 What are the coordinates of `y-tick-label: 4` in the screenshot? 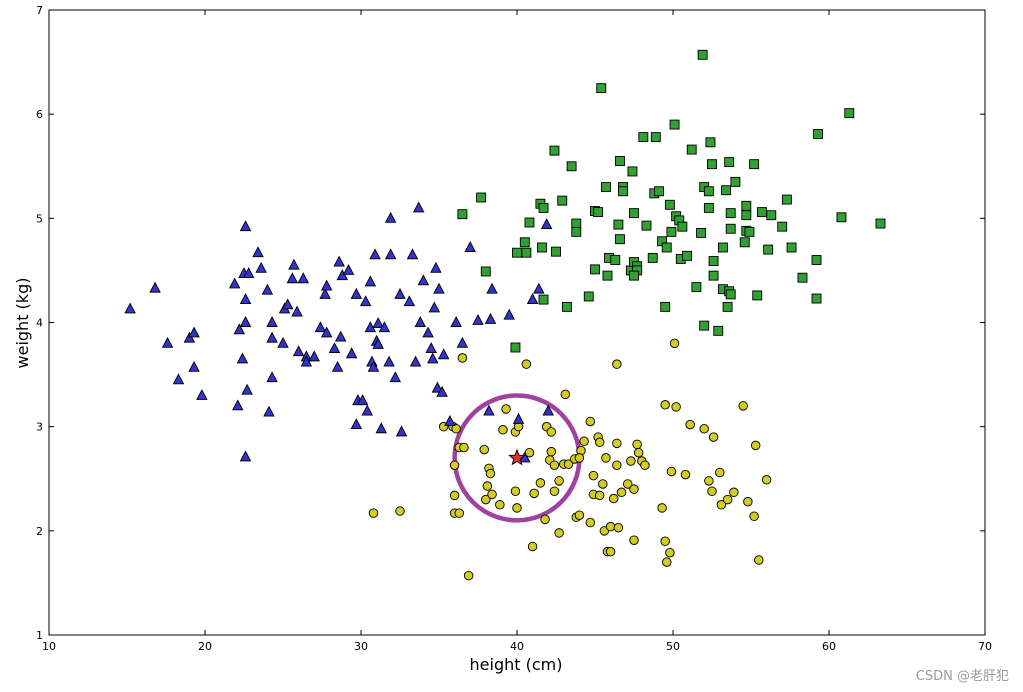 It's located at (39, 323).